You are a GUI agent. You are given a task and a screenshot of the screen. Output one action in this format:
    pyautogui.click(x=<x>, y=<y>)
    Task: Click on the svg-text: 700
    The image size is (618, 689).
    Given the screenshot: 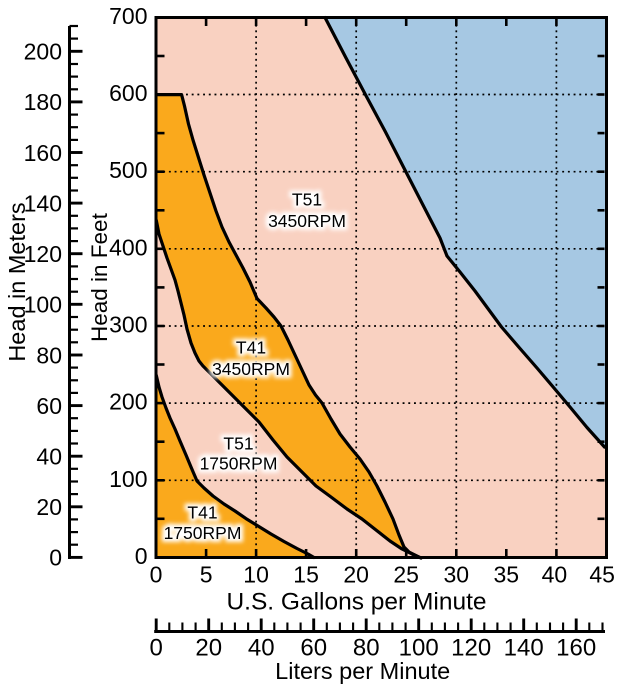 What is the action you would take?
    pyautogui.click(x=128, y=16)
    